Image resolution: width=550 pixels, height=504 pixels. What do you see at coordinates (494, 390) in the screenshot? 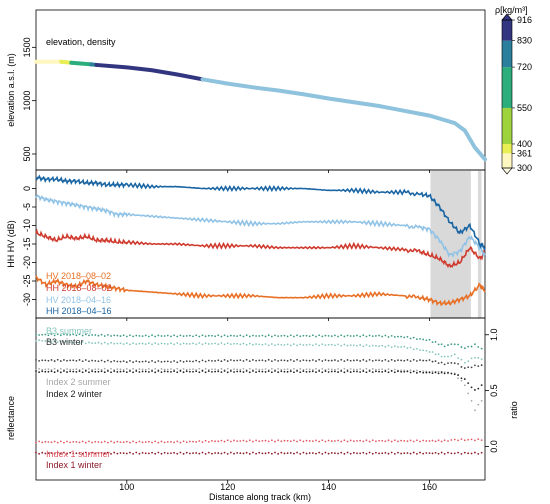
I see `ratio-ytick-label: 0.5` at bounding box center [494, 390].